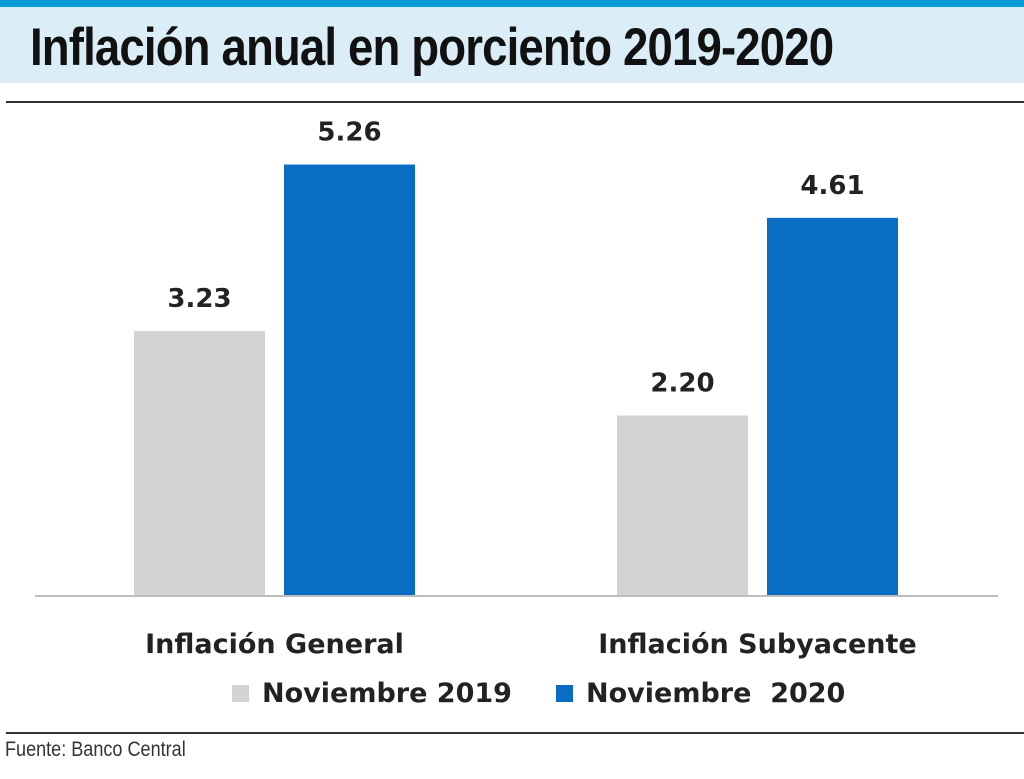 The width and height of the screenshot is (1024, 779). Describe the element at coordinates (512, 3) in the screenshot. I see `top-accent-stripe` at that location.